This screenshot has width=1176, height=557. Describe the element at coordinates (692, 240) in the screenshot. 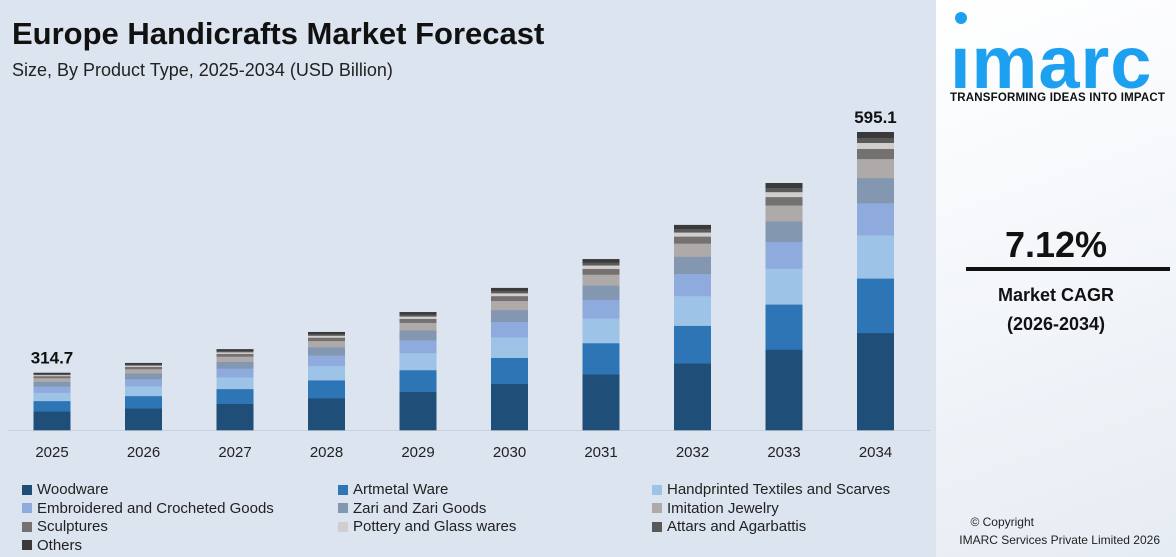

I see `bar-segment-sculptures-2032` at that location.